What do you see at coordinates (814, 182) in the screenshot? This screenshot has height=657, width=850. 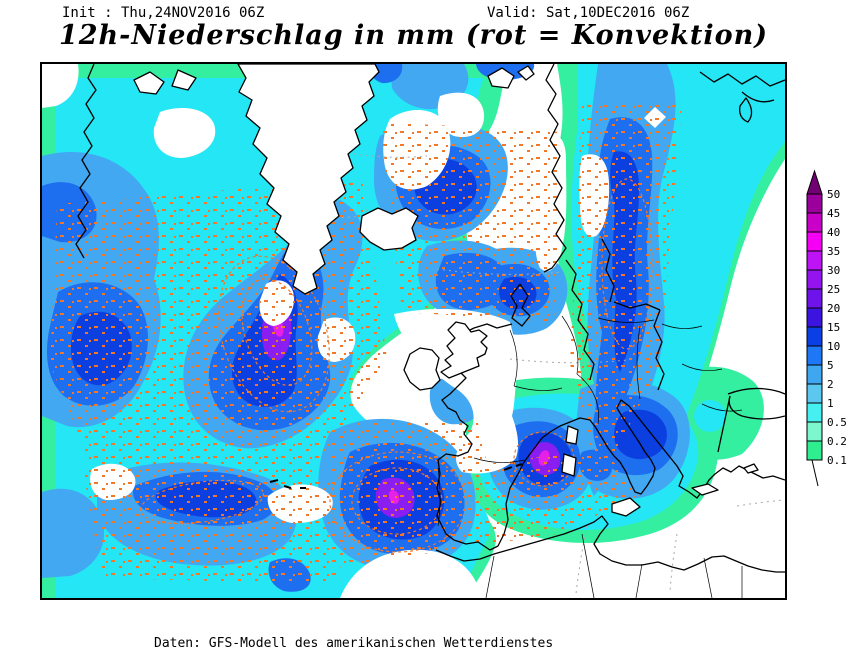 I see `legend-overflow-arrow` at bounding box center [814, 182].